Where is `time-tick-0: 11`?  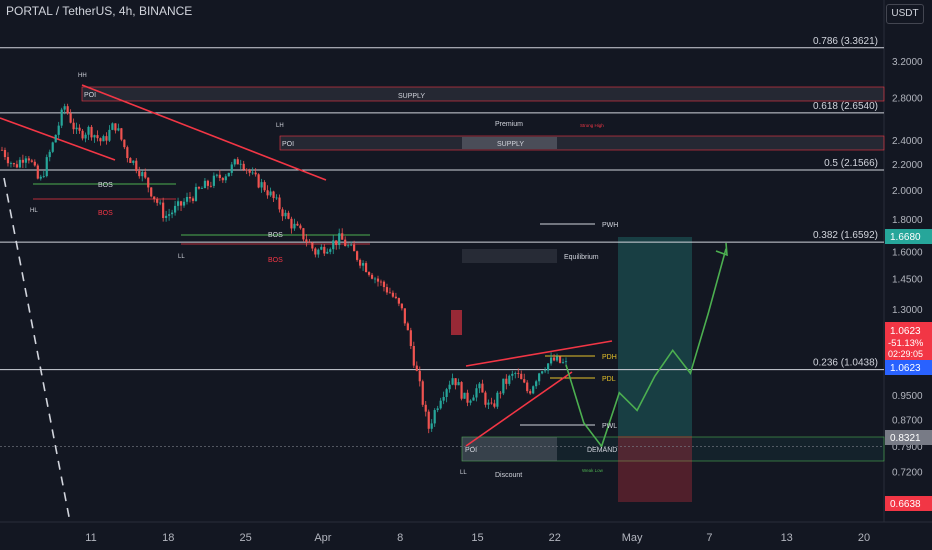
time-tick-0: 11 is located at coordinates (90, 538).